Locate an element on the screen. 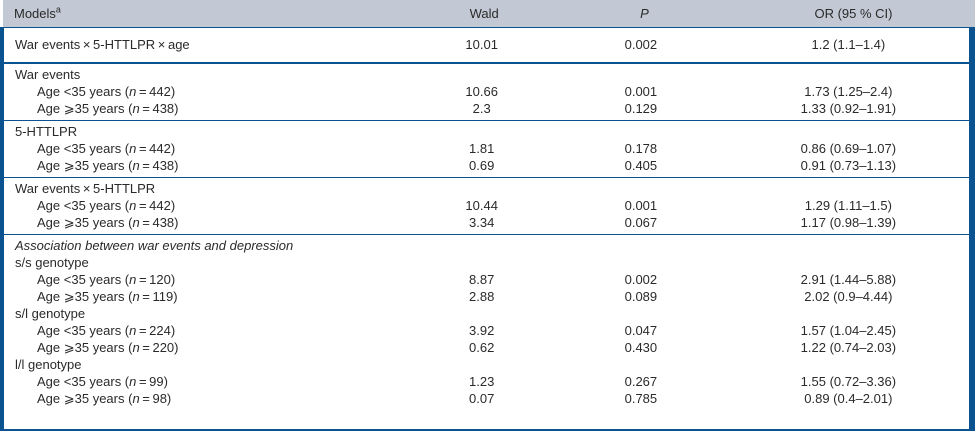 This screenshot has height=431, width=975. or-value: 1.73 (1.25–2.4) is located at coordinates (848, 91).